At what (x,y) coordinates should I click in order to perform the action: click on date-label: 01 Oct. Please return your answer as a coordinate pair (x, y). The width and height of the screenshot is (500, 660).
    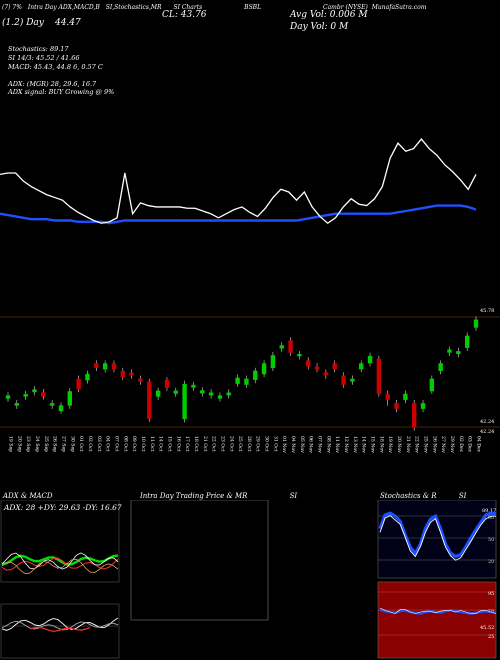
    Looking at the image, I should click on (81, 444).